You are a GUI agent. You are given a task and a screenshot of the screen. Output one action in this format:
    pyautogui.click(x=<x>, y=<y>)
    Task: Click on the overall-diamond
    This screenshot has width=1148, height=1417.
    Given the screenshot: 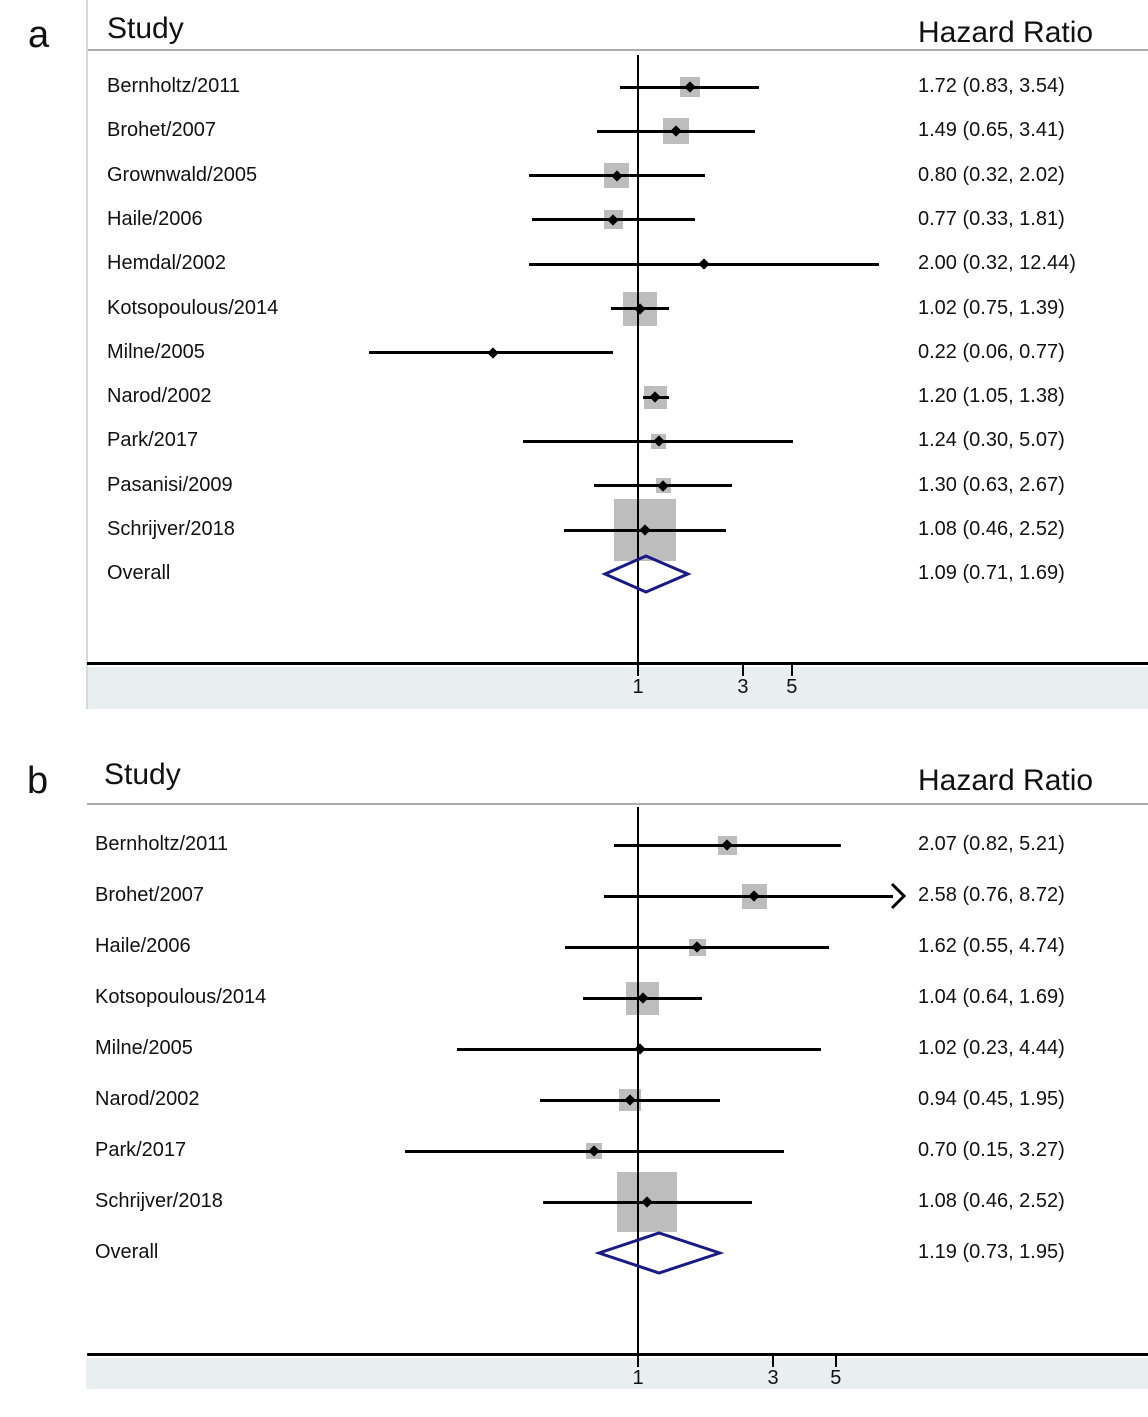 What is the action you would take?
    pyautogui.click(x=646, y=574)
    